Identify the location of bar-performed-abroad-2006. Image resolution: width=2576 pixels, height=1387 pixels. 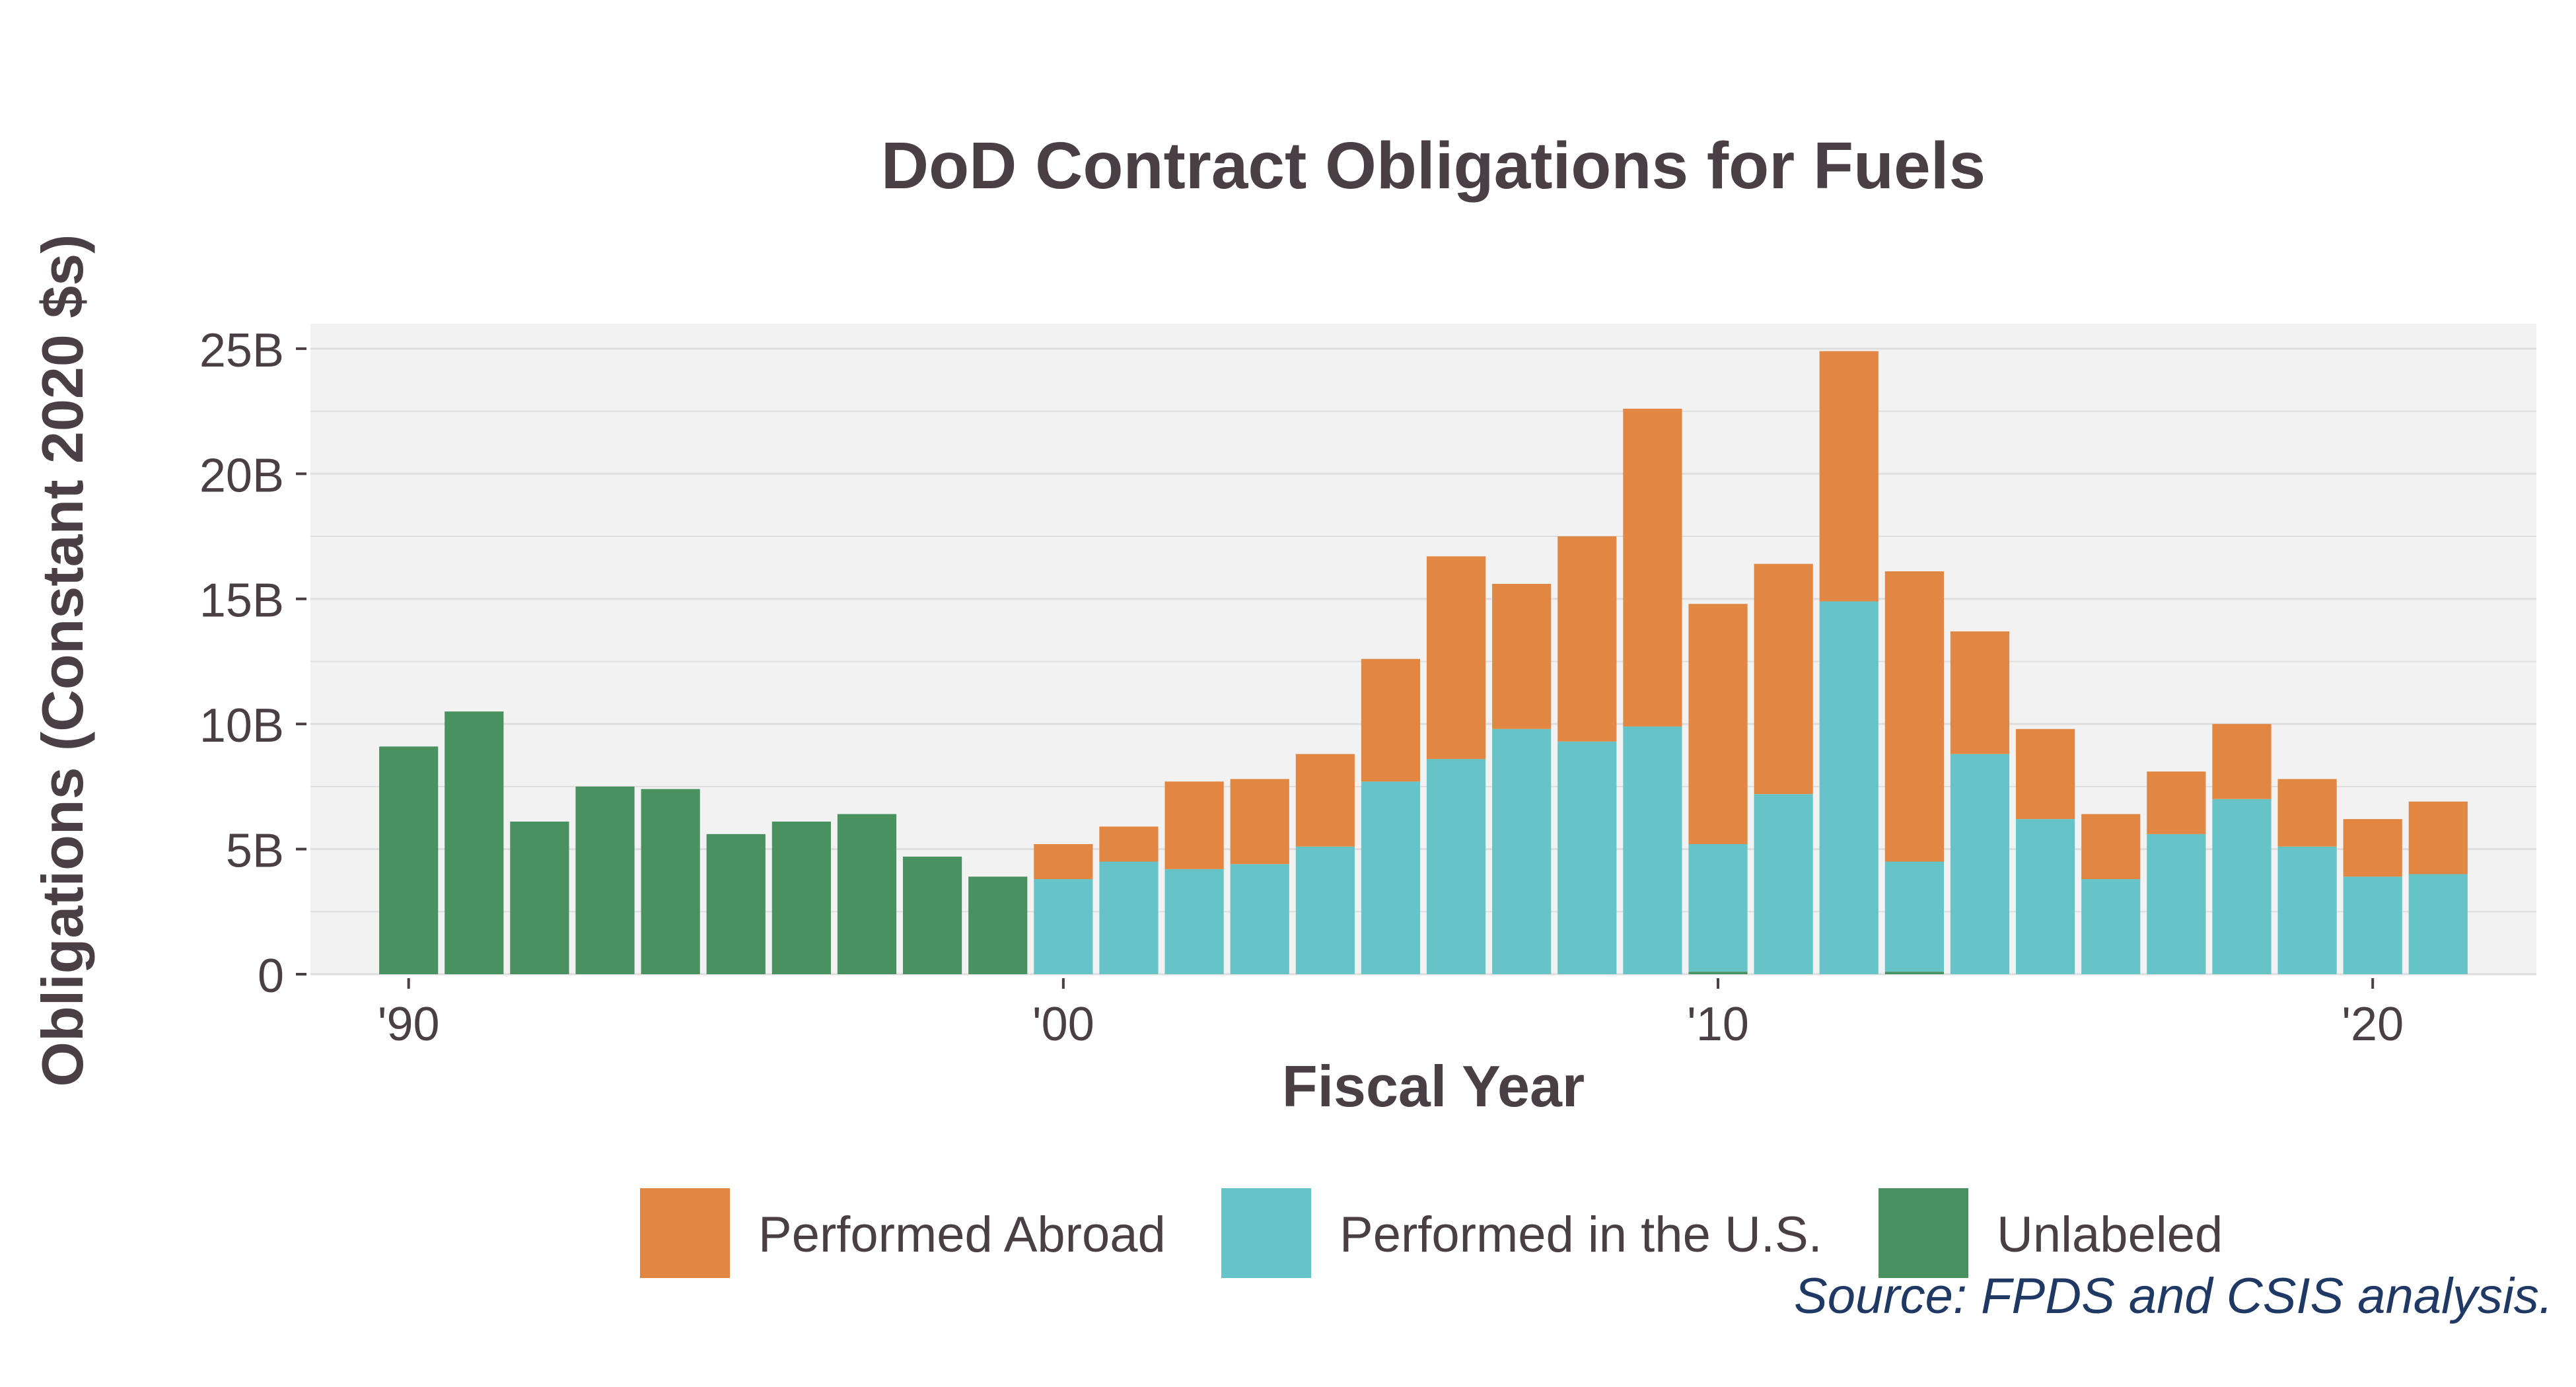
(1456, 658).